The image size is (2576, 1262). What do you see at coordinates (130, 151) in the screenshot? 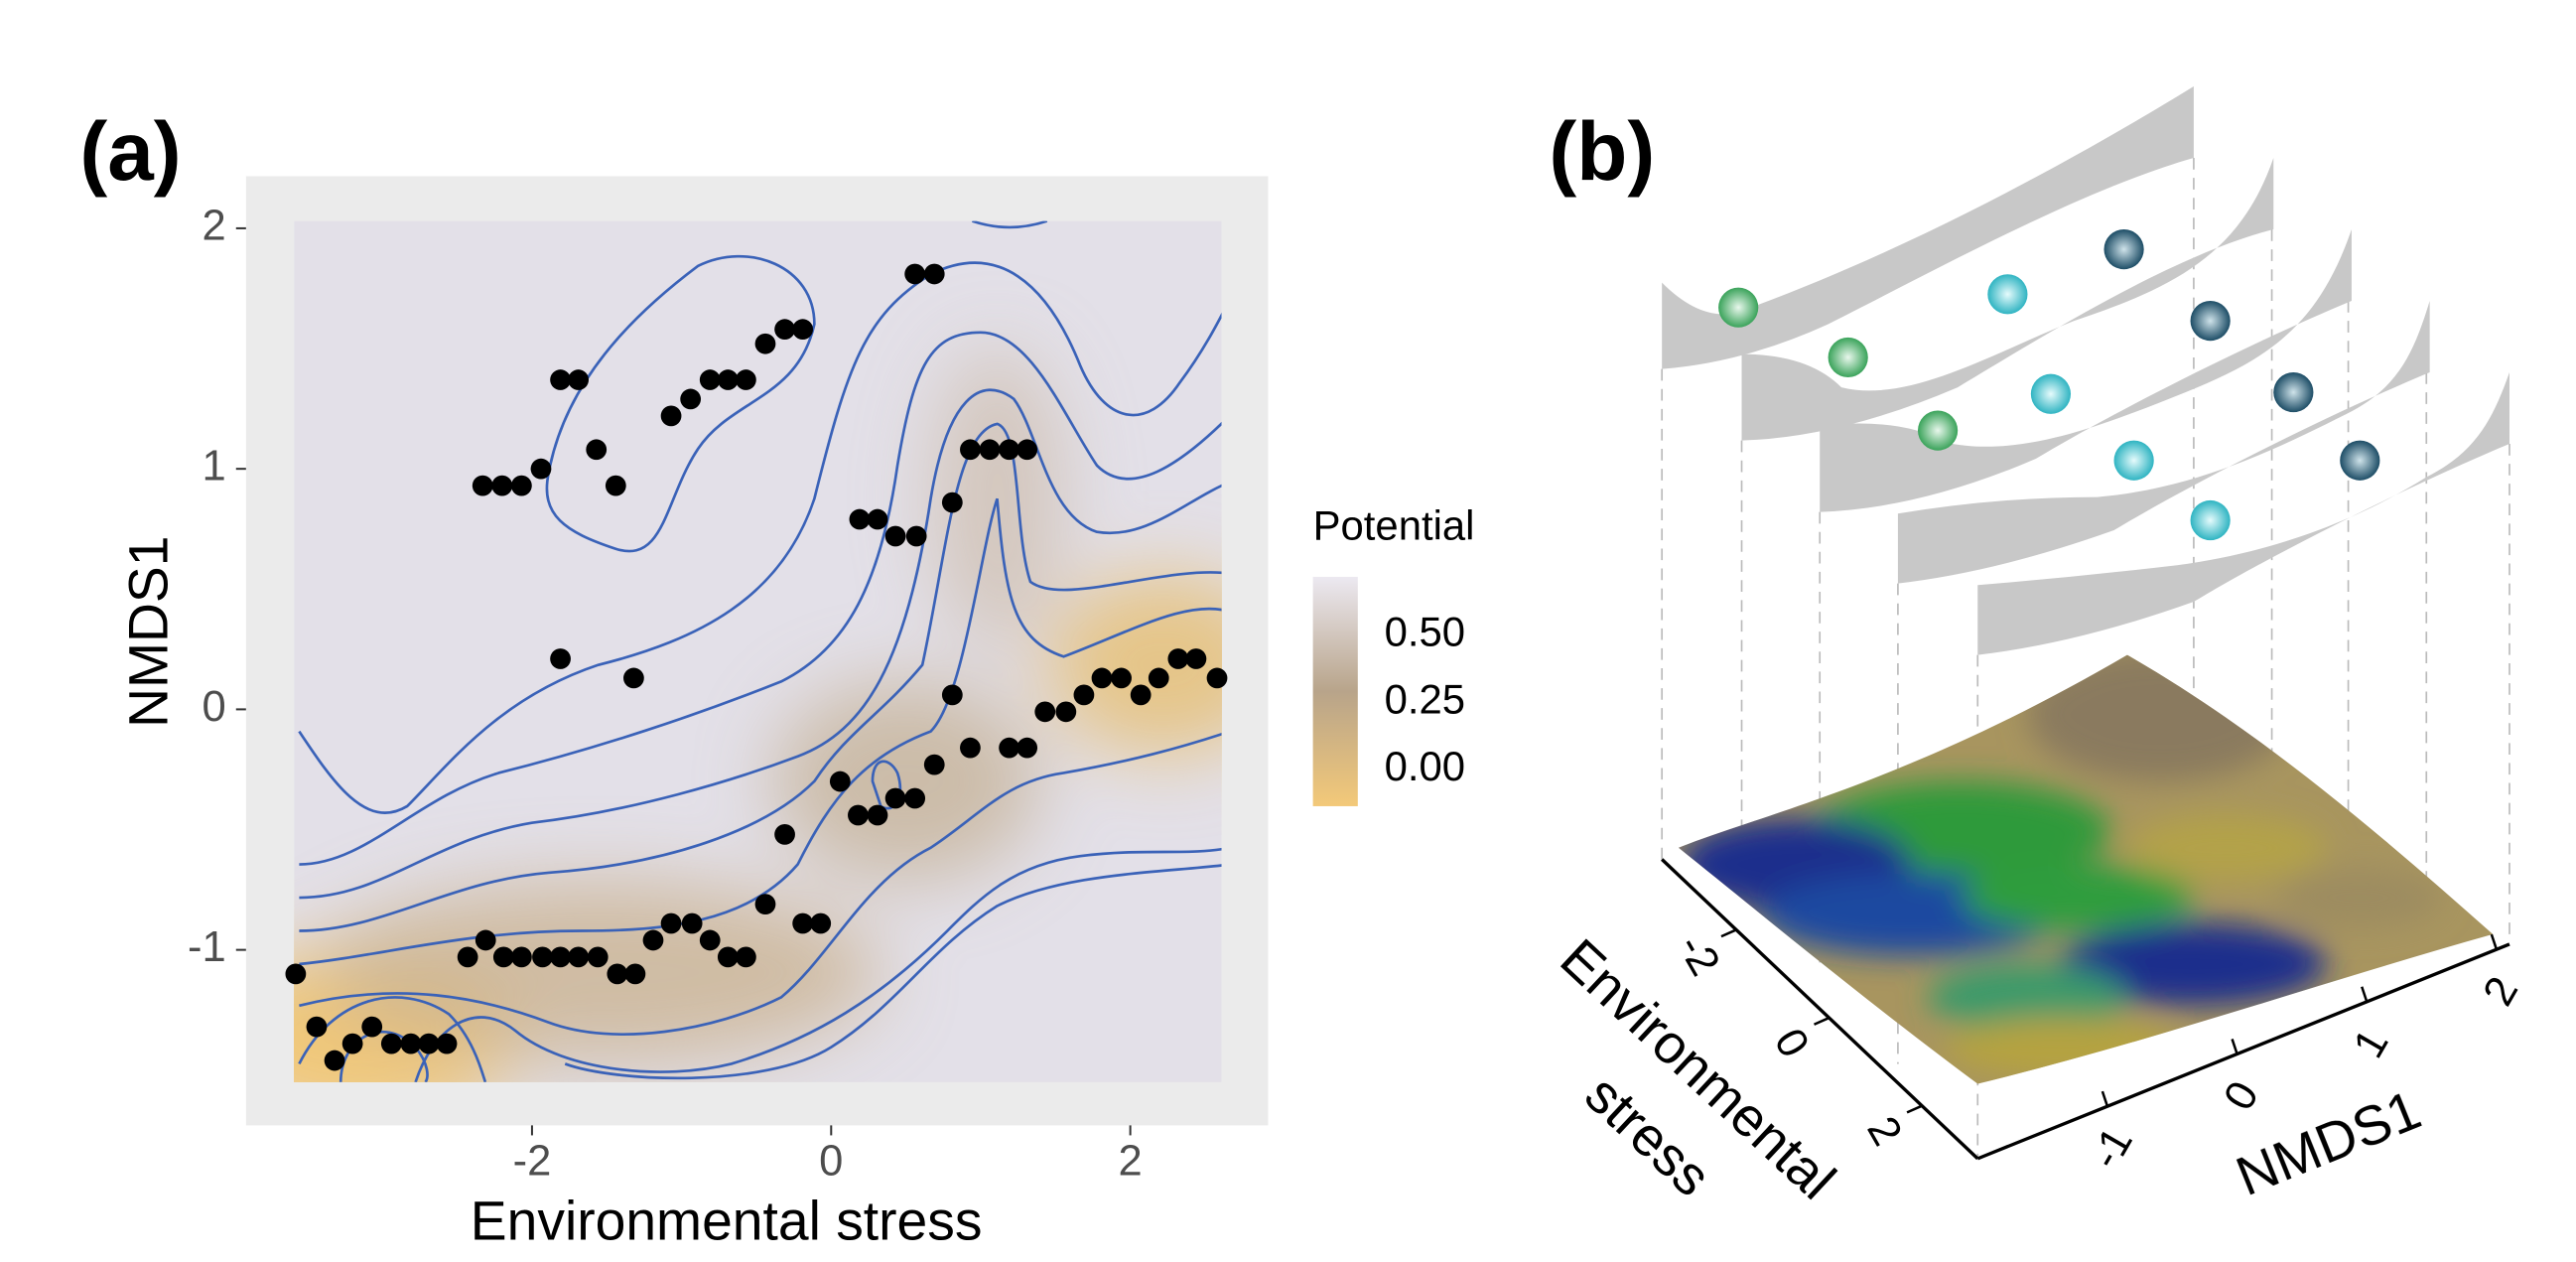
I see `panel-label: (a)` at bounding box center [130, 151].